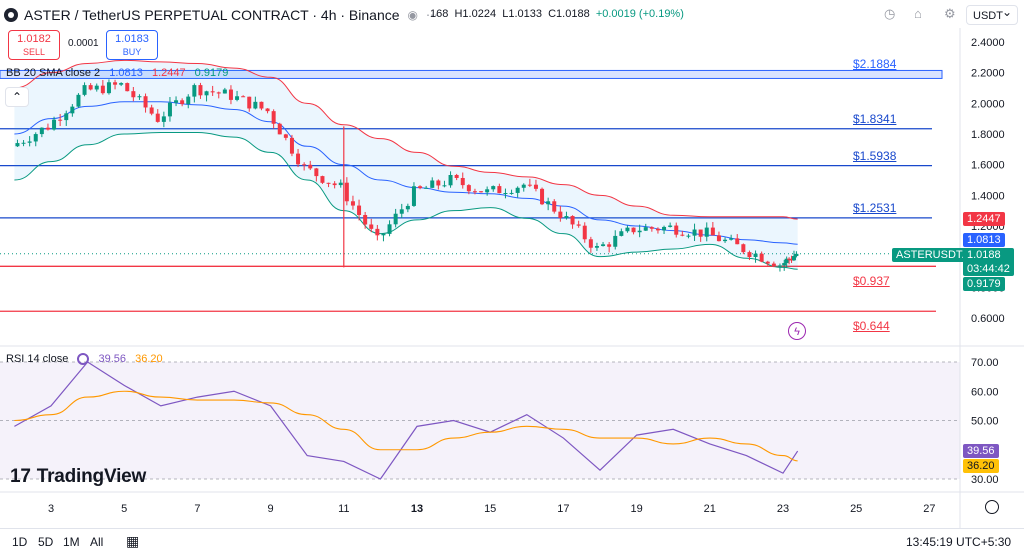  I want to click on time-tick-label: 7, so click(197, 509).